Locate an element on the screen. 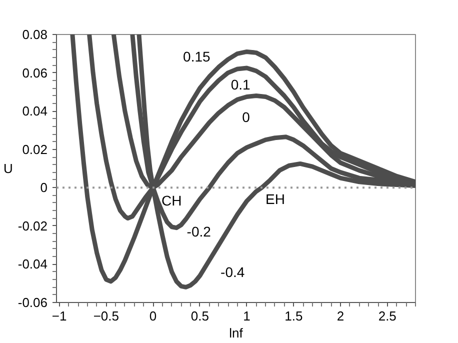 The width and height of the screenshot is (458, 343). y-tick-label: 0.02 is located at coordinates (35, 149).